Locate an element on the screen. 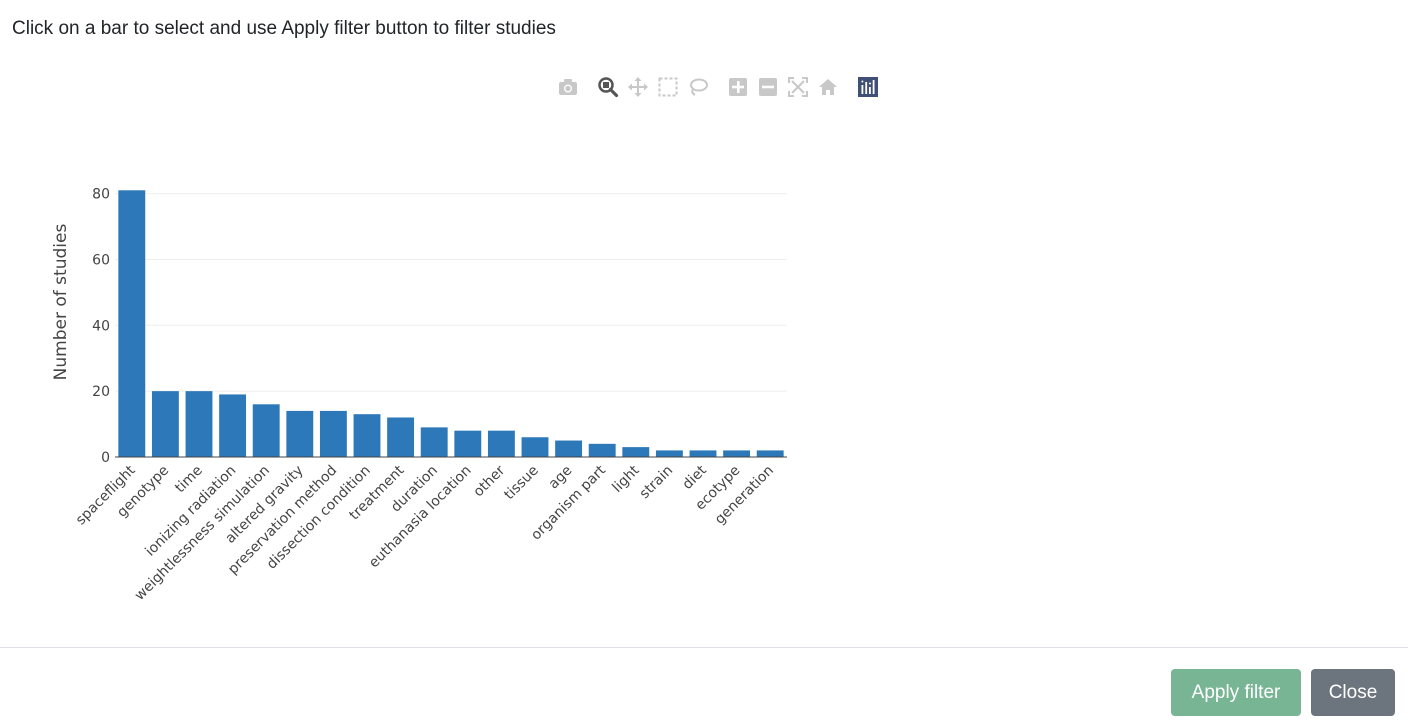  reset-axes-icon is located at coordinates (828, 87).